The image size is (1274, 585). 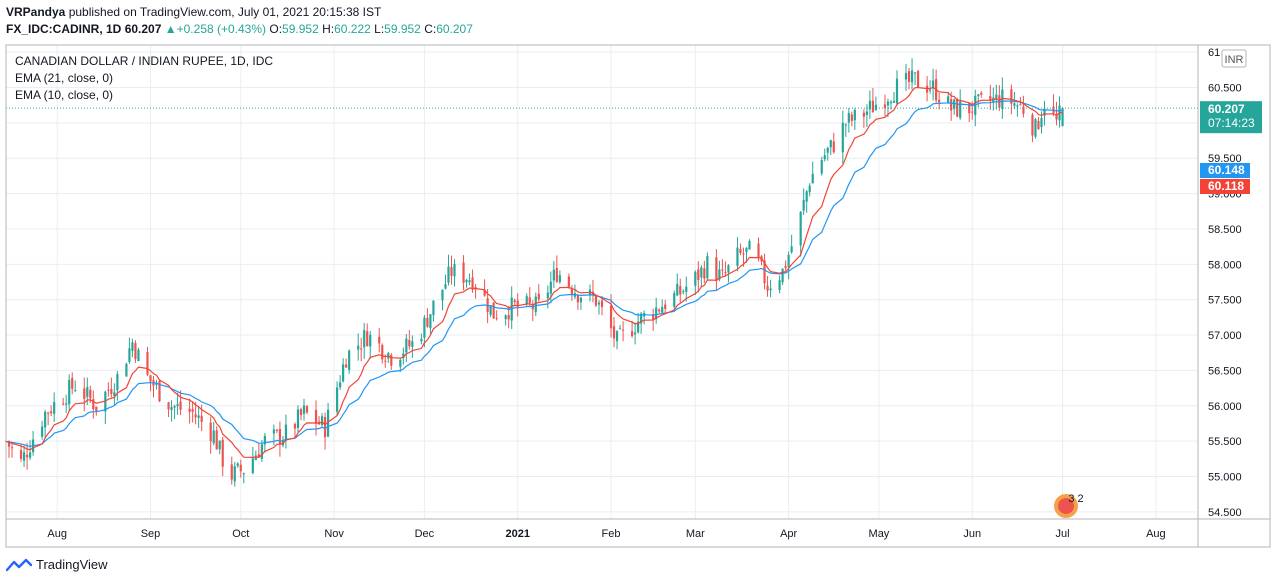 I want to click on legend-ema21: EMA (21, close, 0), so click(x=64, y=78).